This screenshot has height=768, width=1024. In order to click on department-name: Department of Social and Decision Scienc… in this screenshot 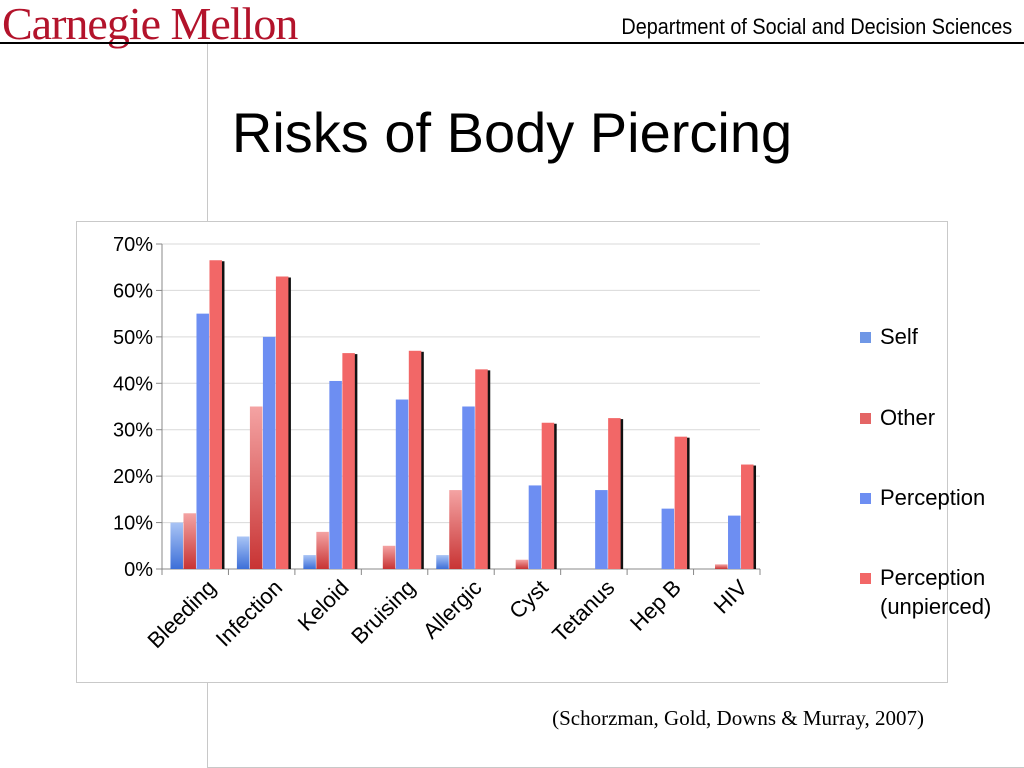, I will do `click(816, 26)`.